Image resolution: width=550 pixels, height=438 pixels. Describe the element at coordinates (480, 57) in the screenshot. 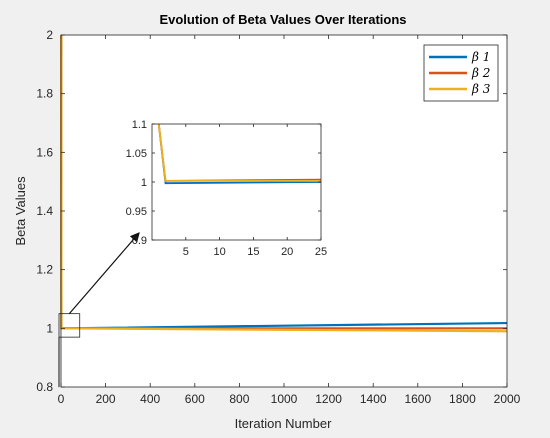

I see `legend-label-1: β 1` at that location.